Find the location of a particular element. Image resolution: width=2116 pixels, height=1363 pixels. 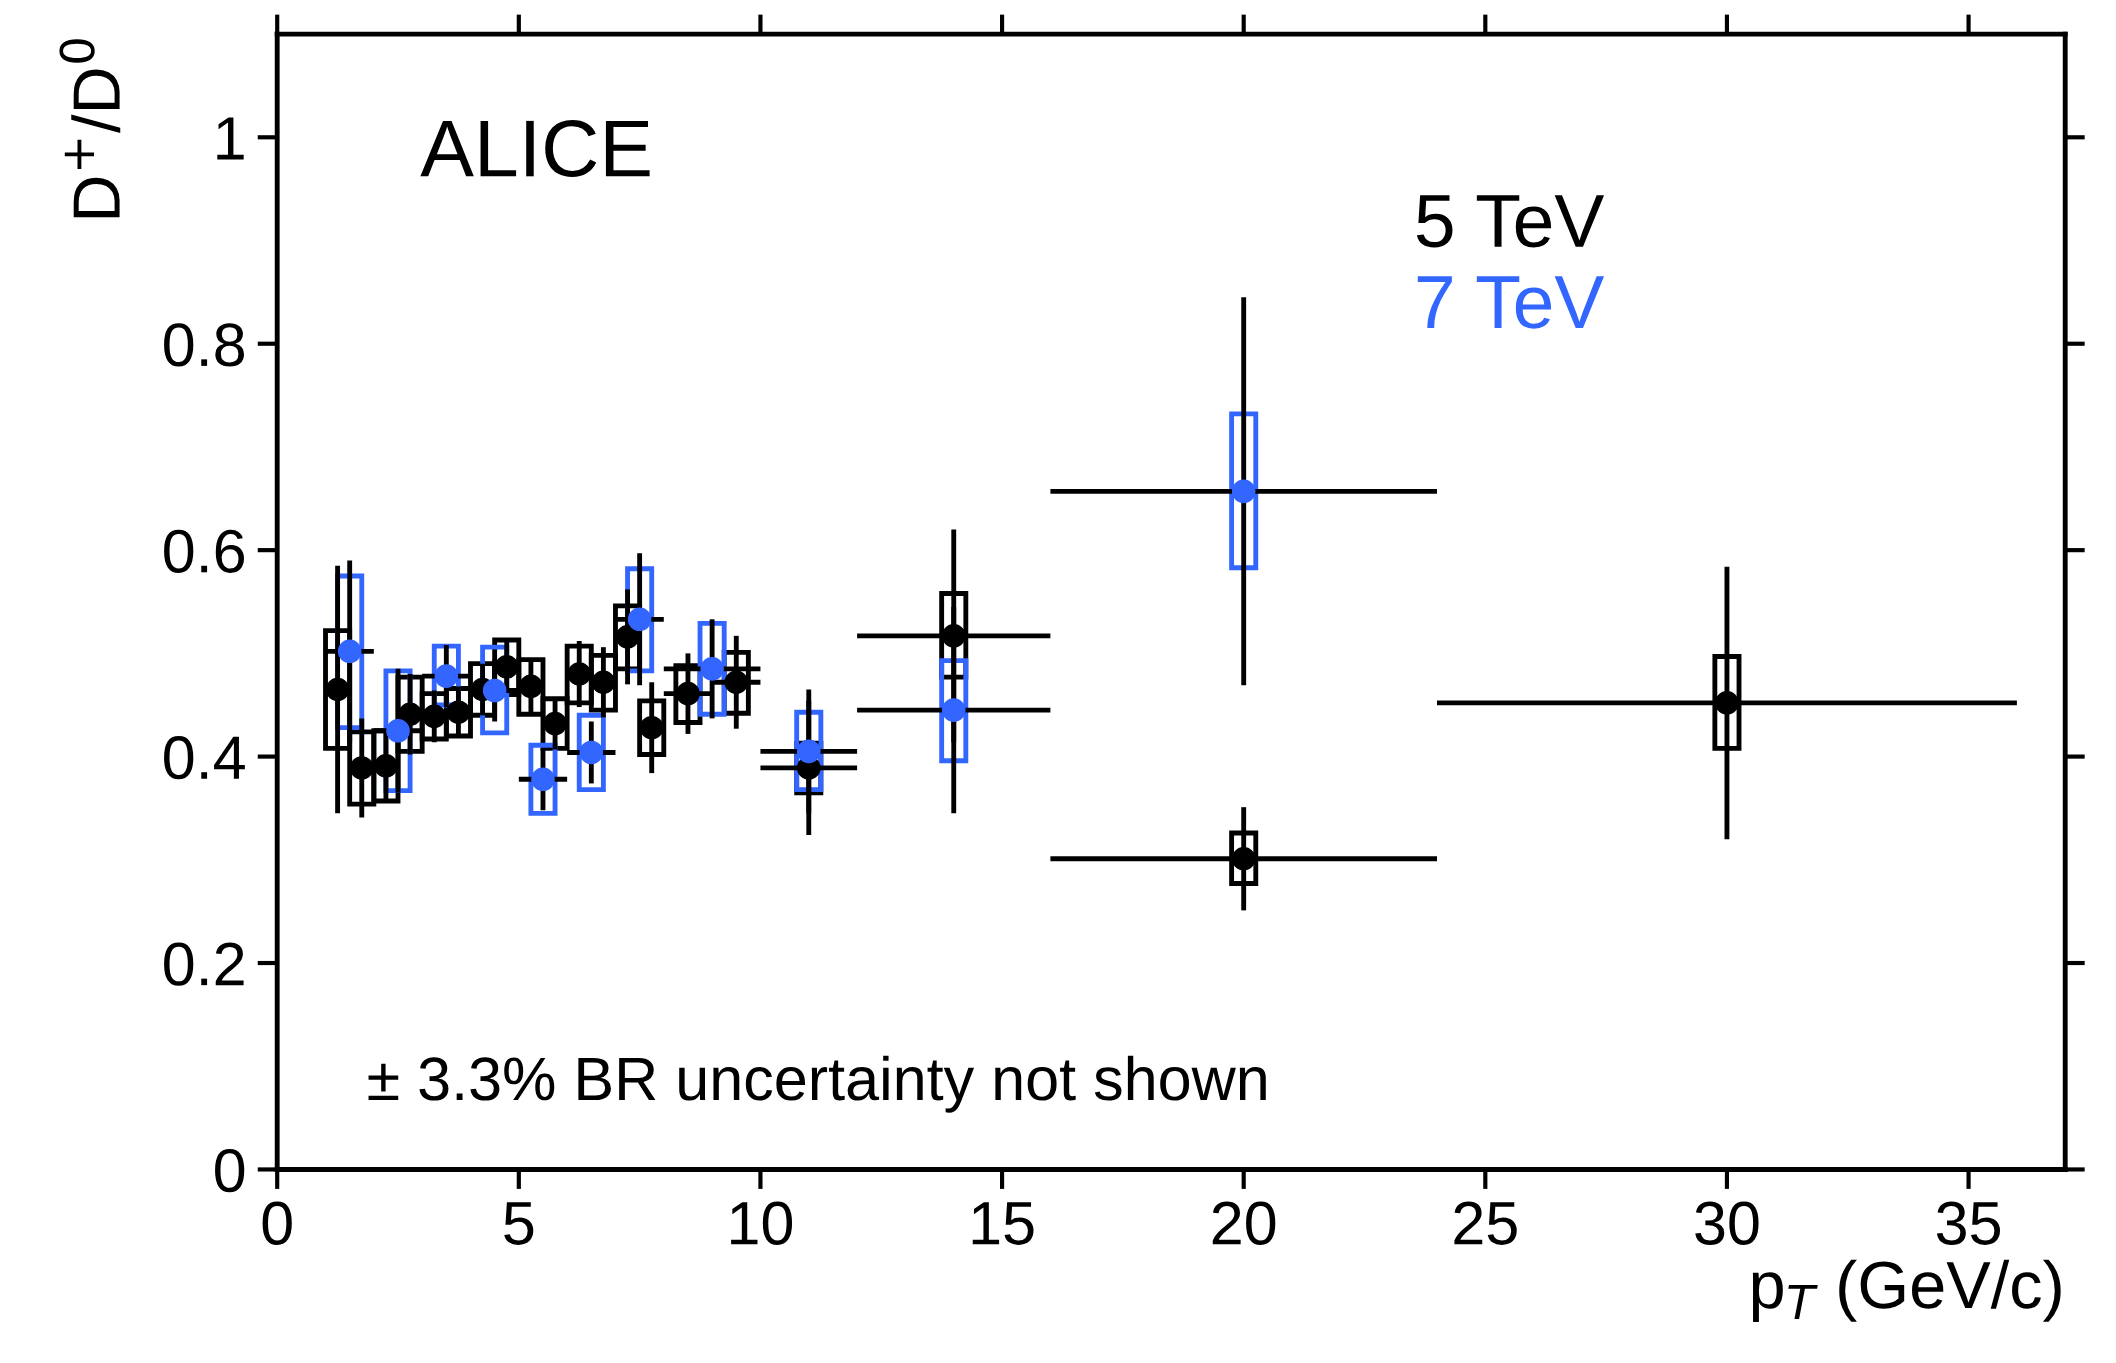

x-tick-label: 0 is located at coordinates (277, 1223).